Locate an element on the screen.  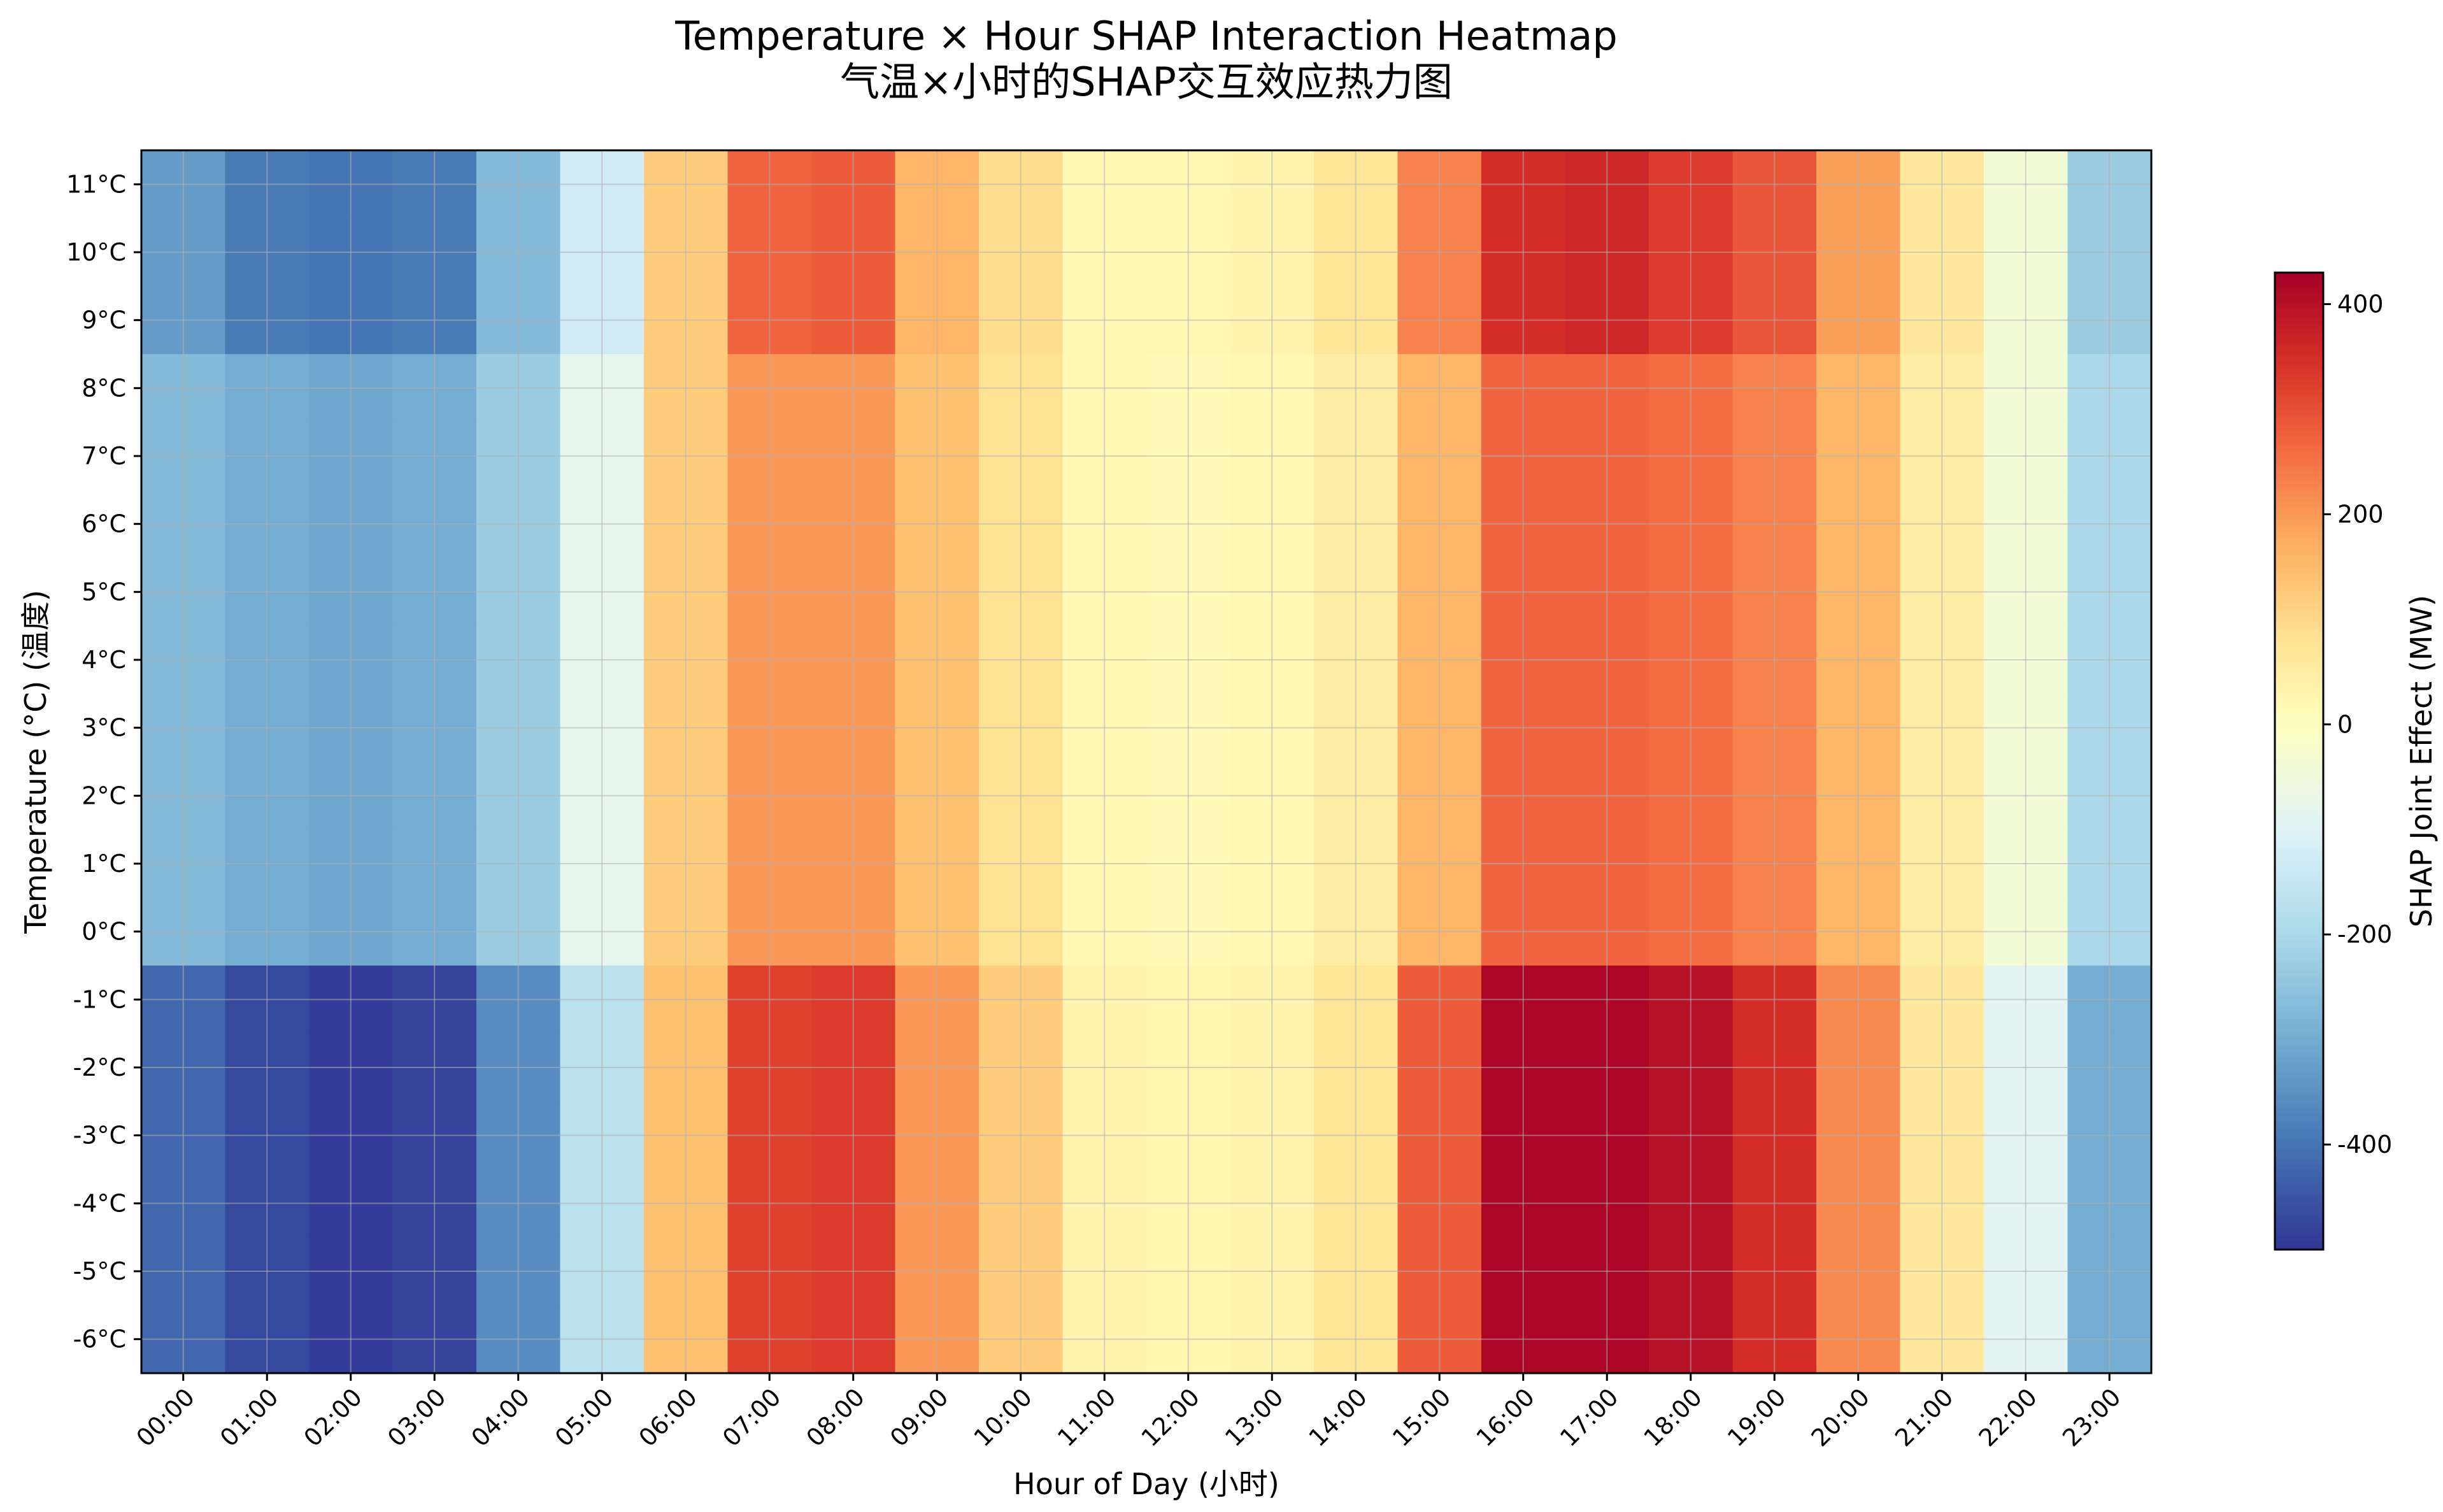
chart-subtitle: 气温×小时的SHAP交互效应热力图 is located at coordinates (1146, 82).